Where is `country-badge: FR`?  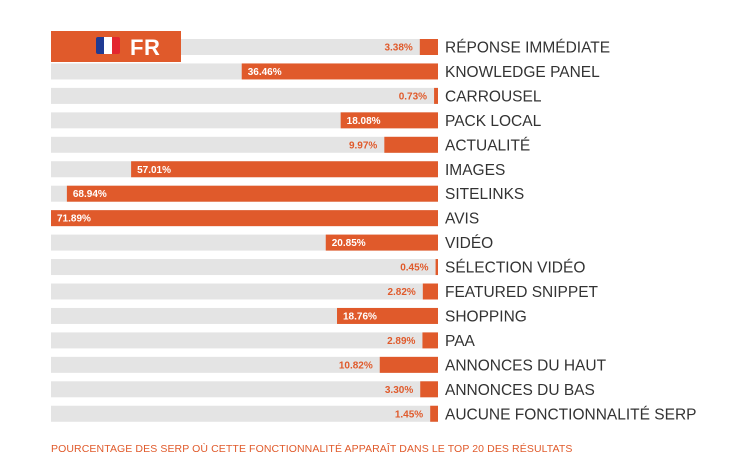 country-badge: FR is located at coordinates (116, 46).